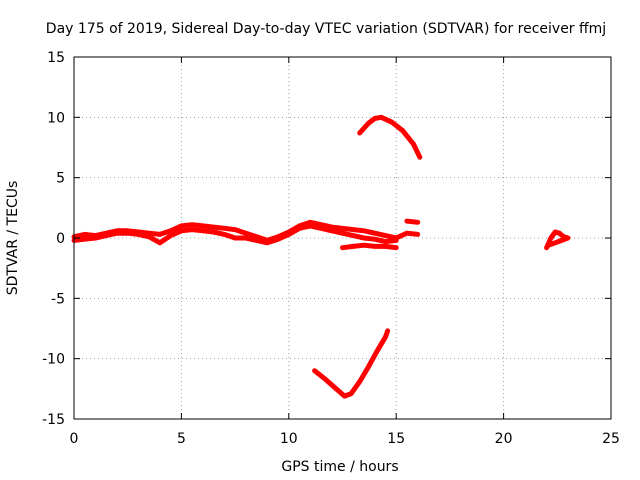 This screenshot has height=480, width=640. What do you see at coordinates (53, 360) in the screenshot?
I see `y-tick-label: -10` at bounding box center [53, 360].